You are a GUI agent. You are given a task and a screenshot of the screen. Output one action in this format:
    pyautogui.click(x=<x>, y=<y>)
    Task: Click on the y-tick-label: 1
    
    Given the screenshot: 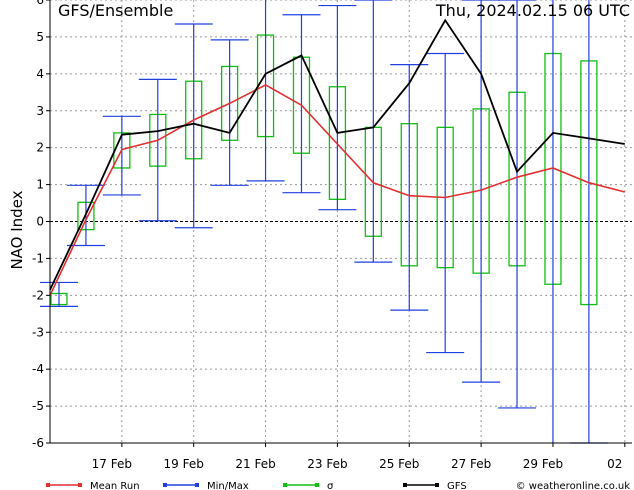 What is the action you would take?
    pyautogui.click(x=40, y=185)
    